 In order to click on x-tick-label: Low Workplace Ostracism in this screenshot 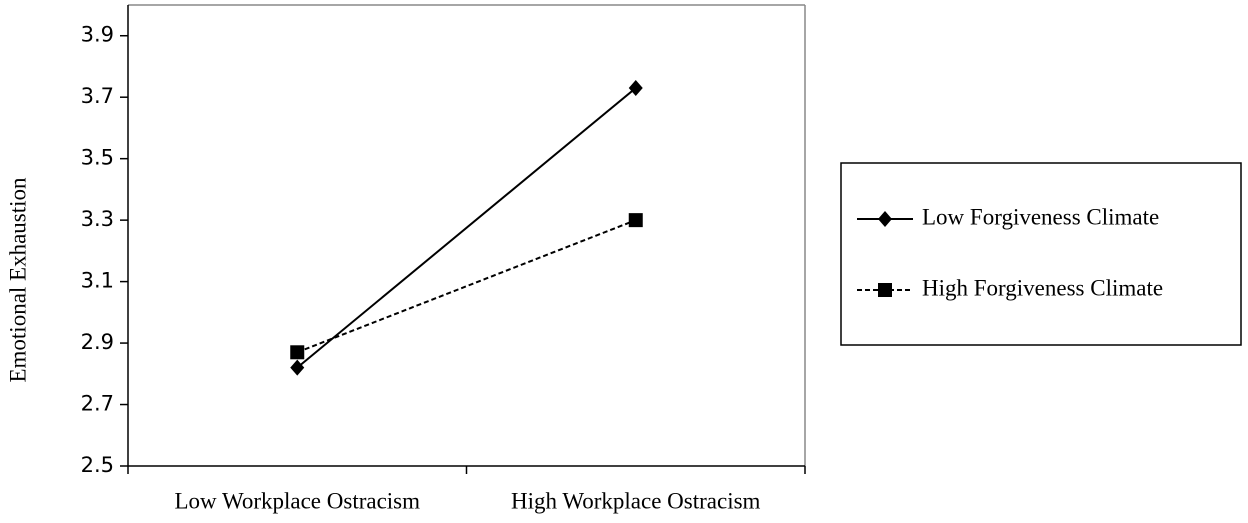, I will do `click(297, 500)`.